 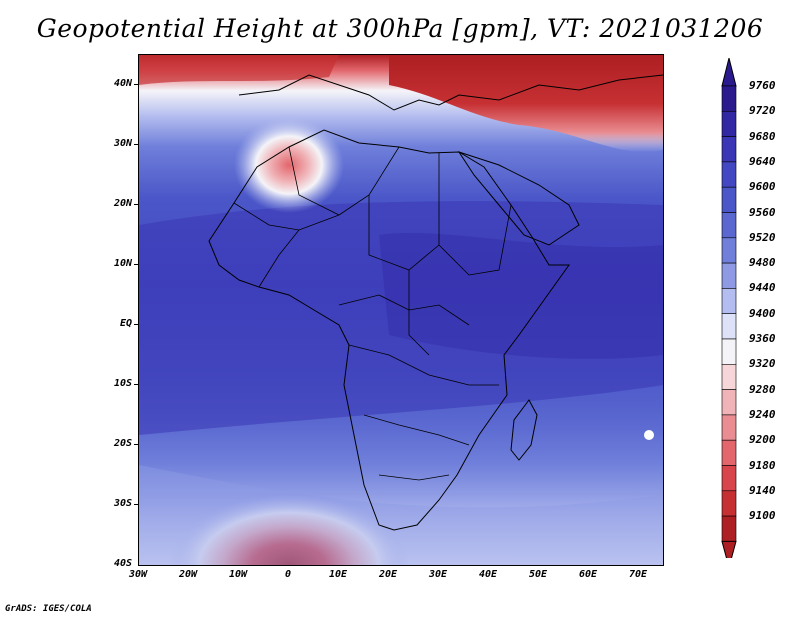 I want to click on lat-label-20s: 20S, so click(x=122, y=443).